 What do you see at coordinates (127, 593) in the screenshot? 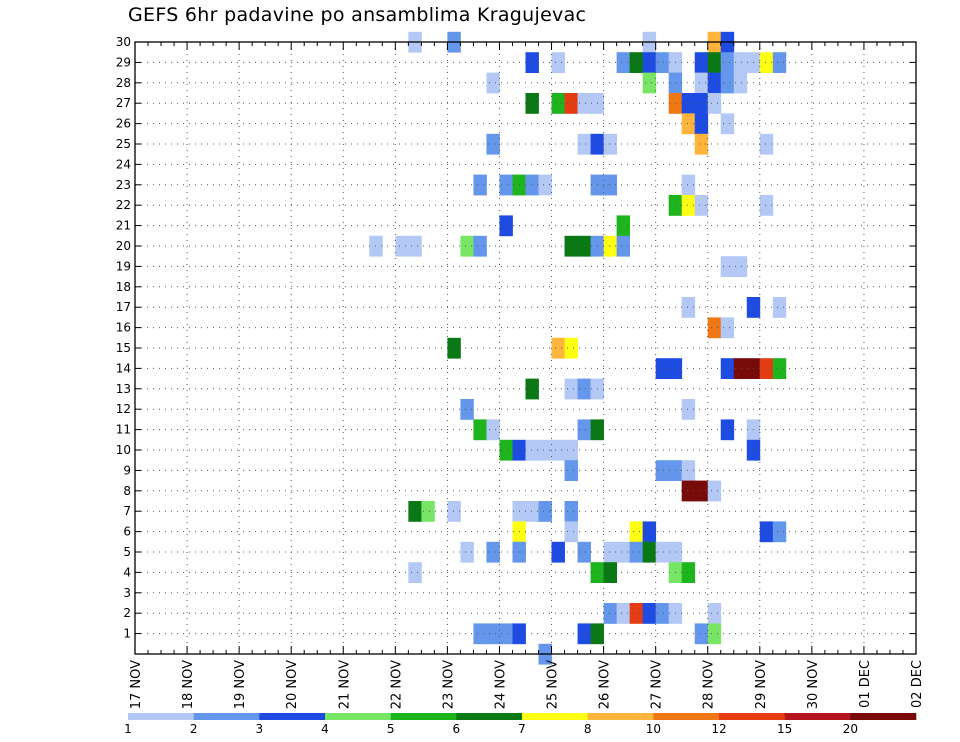
I see `y-tick-label: 3` at bounding box center [127, 593].